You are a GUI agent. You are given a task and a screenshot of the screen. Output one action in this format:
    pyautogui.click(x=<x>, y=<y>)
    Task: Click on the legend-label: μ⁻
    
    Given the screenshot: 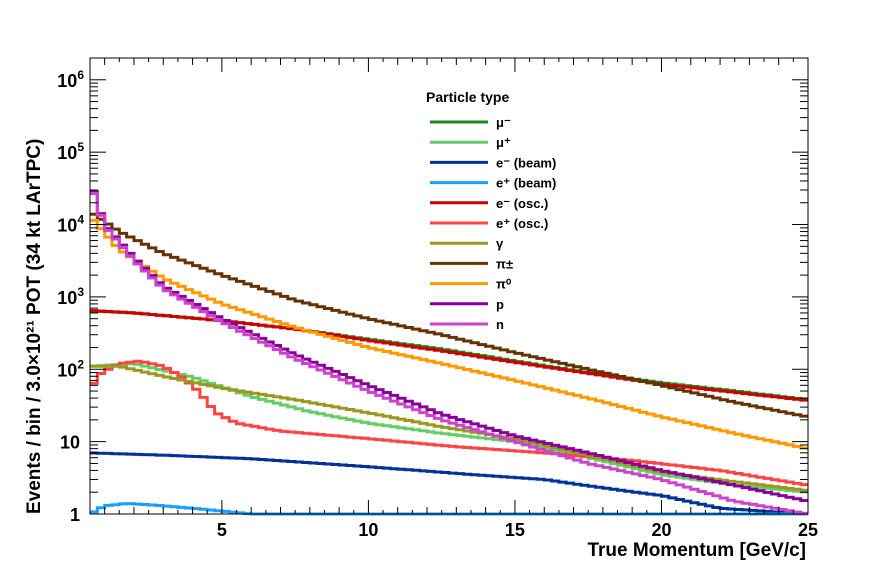 What is the action you would take?
    pyautogui.click(x=503, y=122)
    